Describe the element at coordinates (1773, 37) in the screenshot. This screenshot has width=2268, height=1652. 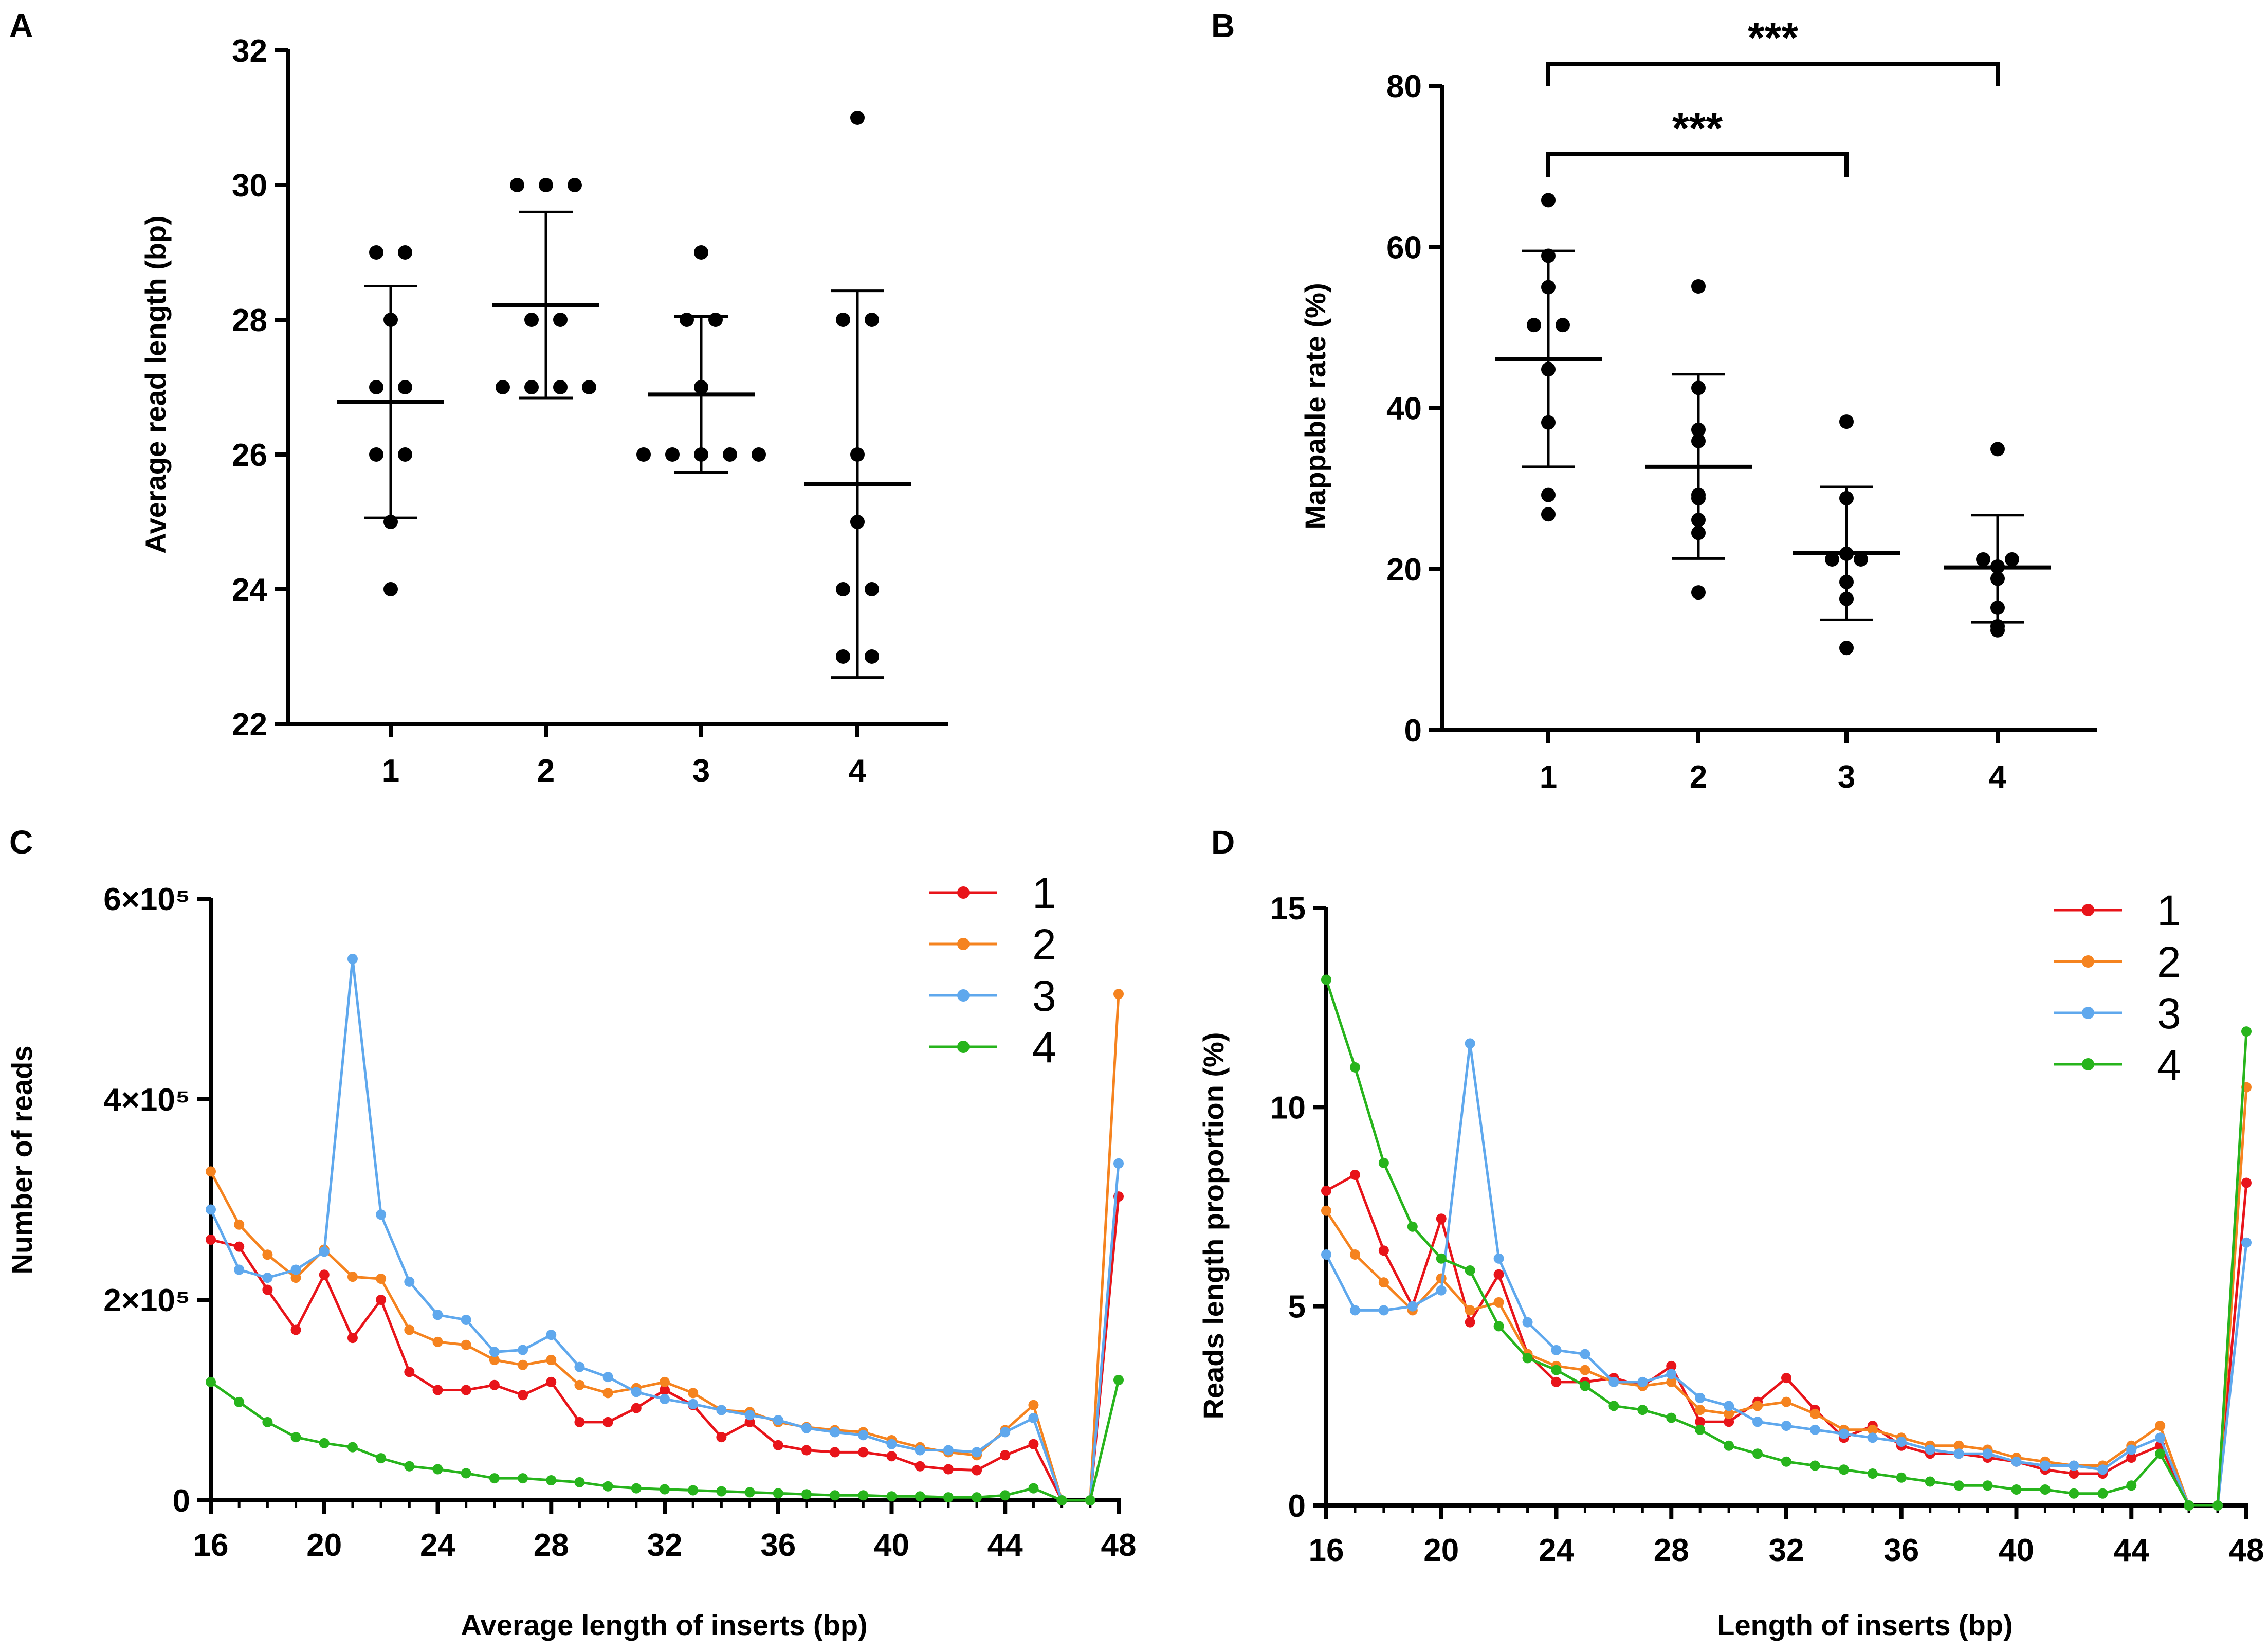
I see `significance-stars: ***` at that location.